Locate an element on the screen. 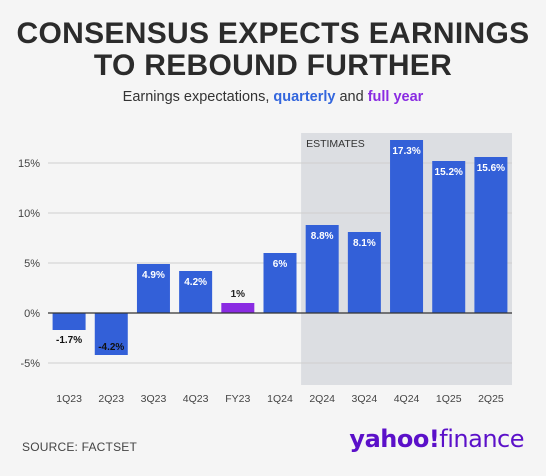 The image size is (546, 476). data-label: -4.2% is located at coordinates (111, 347).